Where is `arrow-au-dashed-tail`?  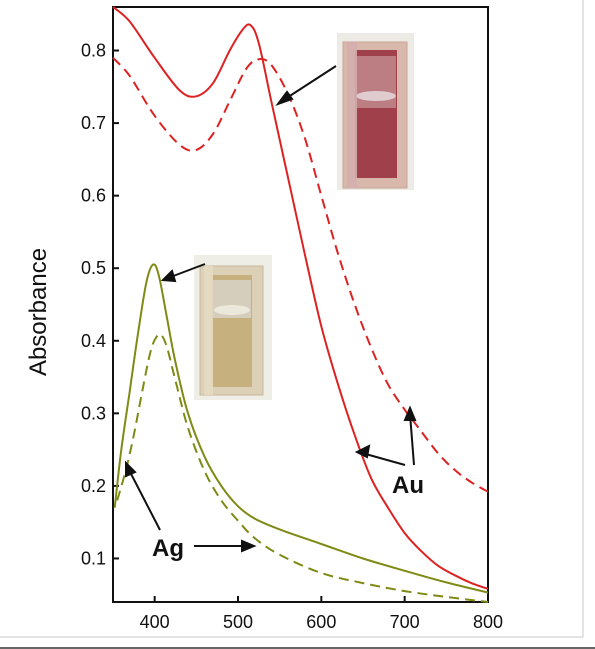 arrow-au-dashed-tail is located at coordinates (412, 439).